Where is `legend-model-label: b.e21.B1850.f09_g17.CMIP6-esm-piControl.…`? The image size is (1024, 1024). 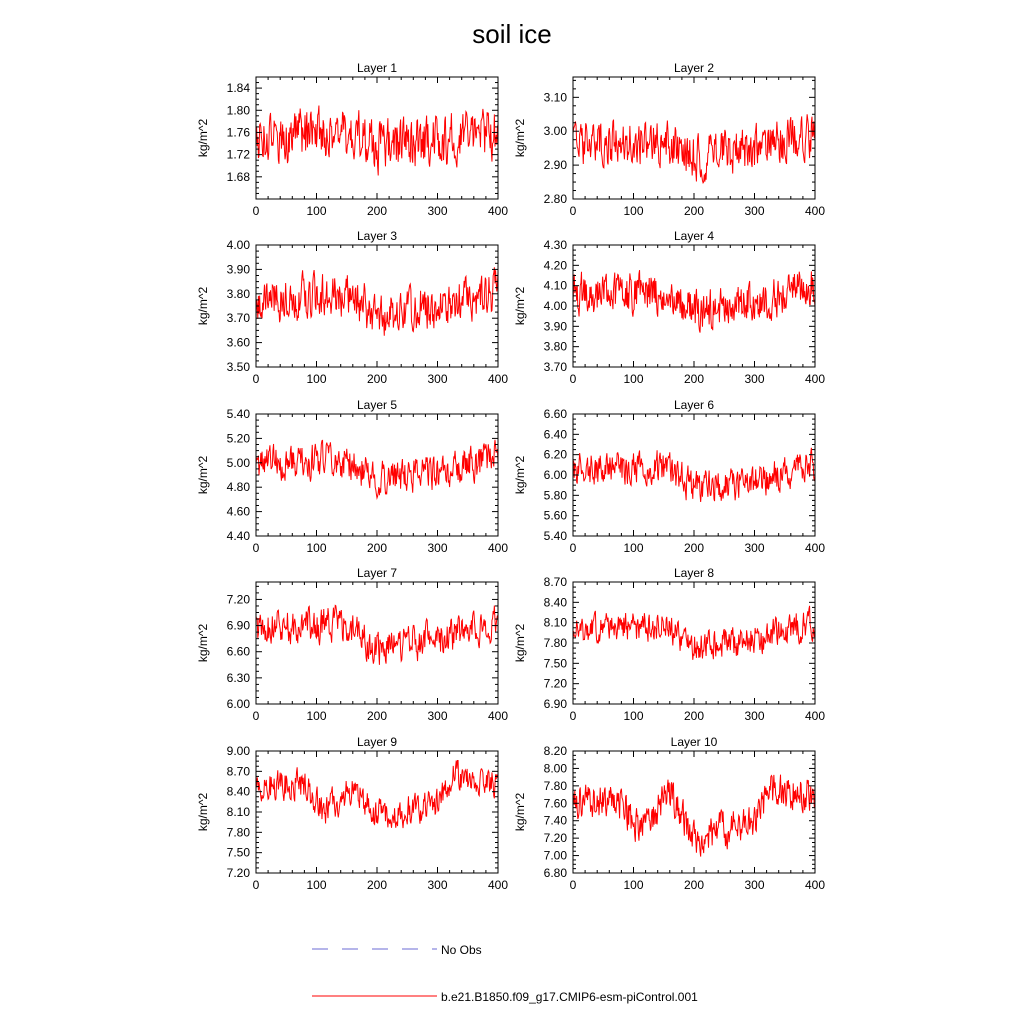
legend-model-label: b.e21.B1850.f09_g17.CMIP6-esm-piControl.… is located at coordinates (569, 997).